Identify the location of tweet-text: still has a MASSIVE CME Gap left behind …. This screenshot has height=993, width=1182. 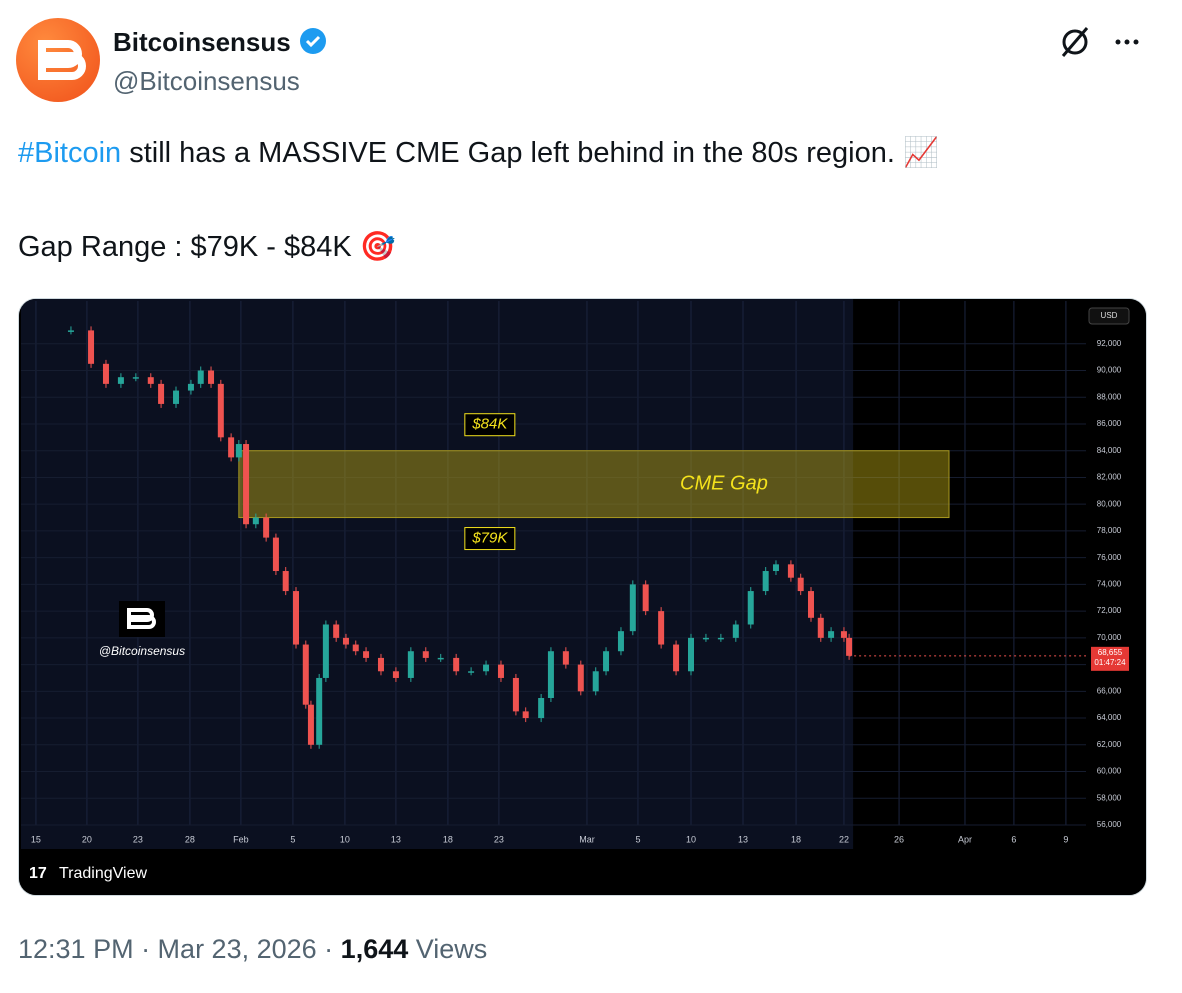
(534, 153).